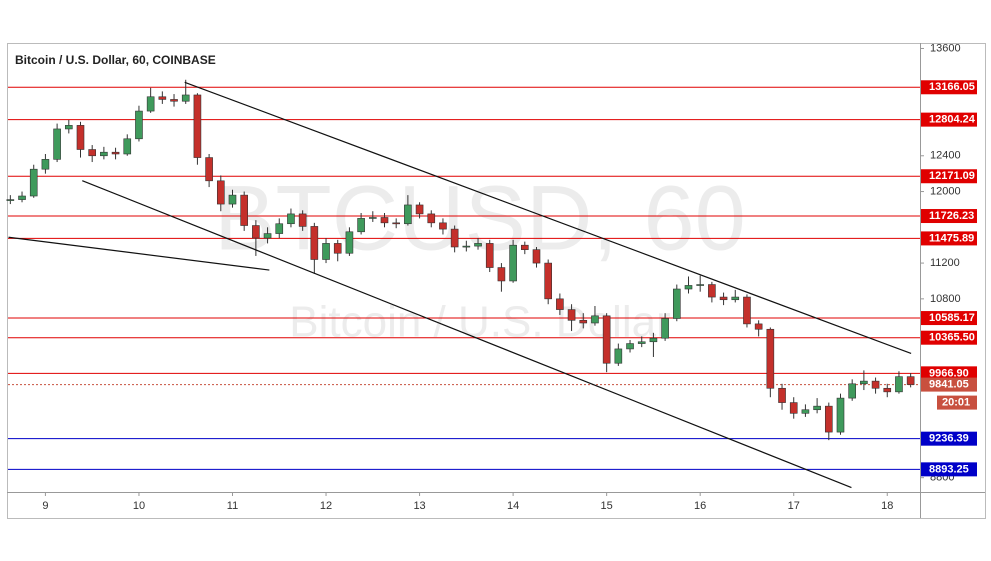 The image size is (991, 561). I want to click on chart-title: Bitcoin / U.S. Dollar, 60, COINBASE, so click(115, 60).